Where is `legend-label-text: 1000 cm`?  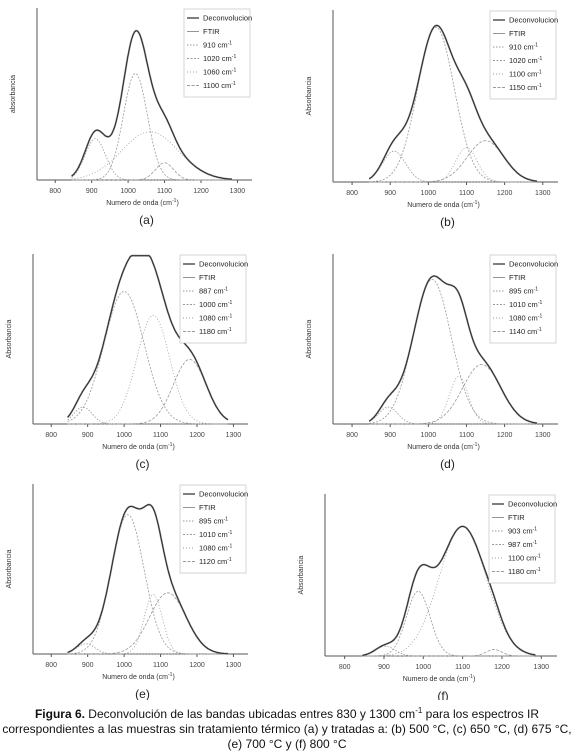
legend-label-text: 1000 cm is located at coordinates (213, 304).